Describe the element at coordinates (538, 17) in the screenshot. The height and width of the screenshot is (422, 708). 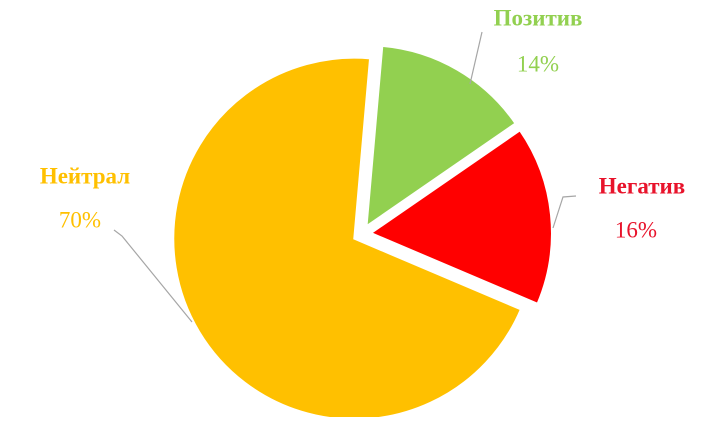
I see `slice-name: Позитив` at that location.